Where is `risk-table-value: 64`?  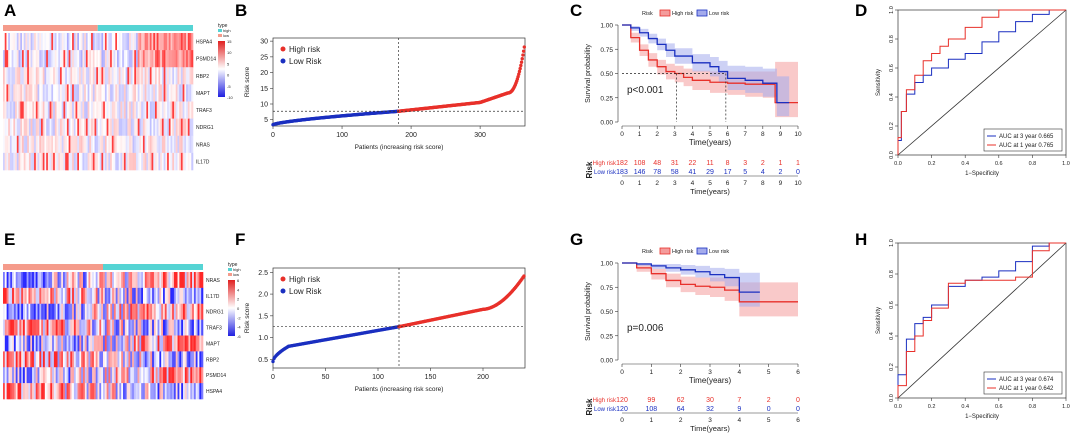
risk-table-value: 64 is located at coordinates (681, 409).